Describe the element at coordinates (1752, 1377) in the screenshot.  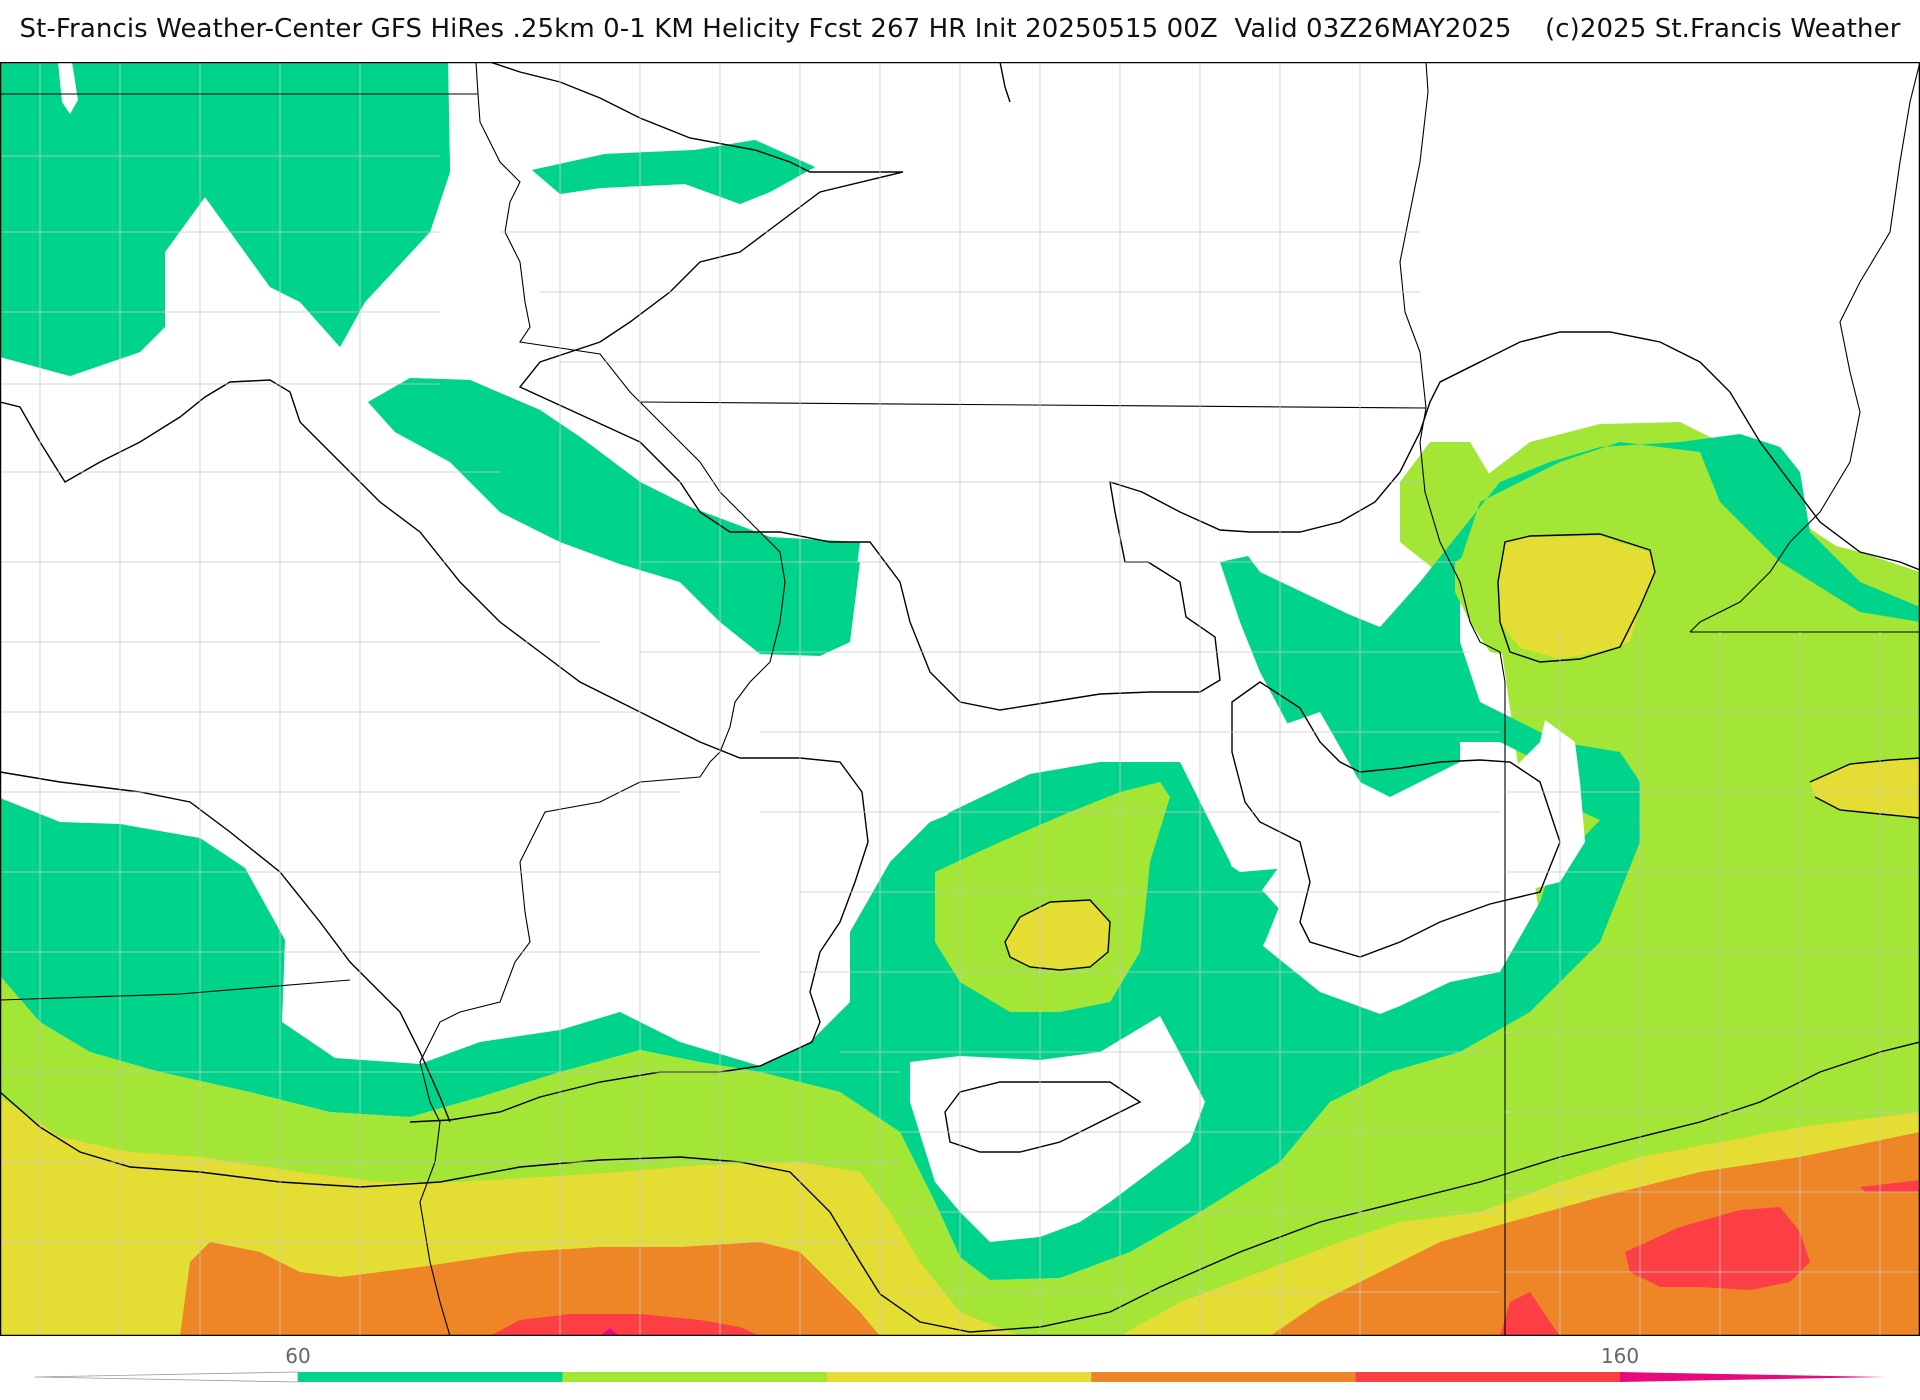
I see `colorbar-high-extension` at that location.